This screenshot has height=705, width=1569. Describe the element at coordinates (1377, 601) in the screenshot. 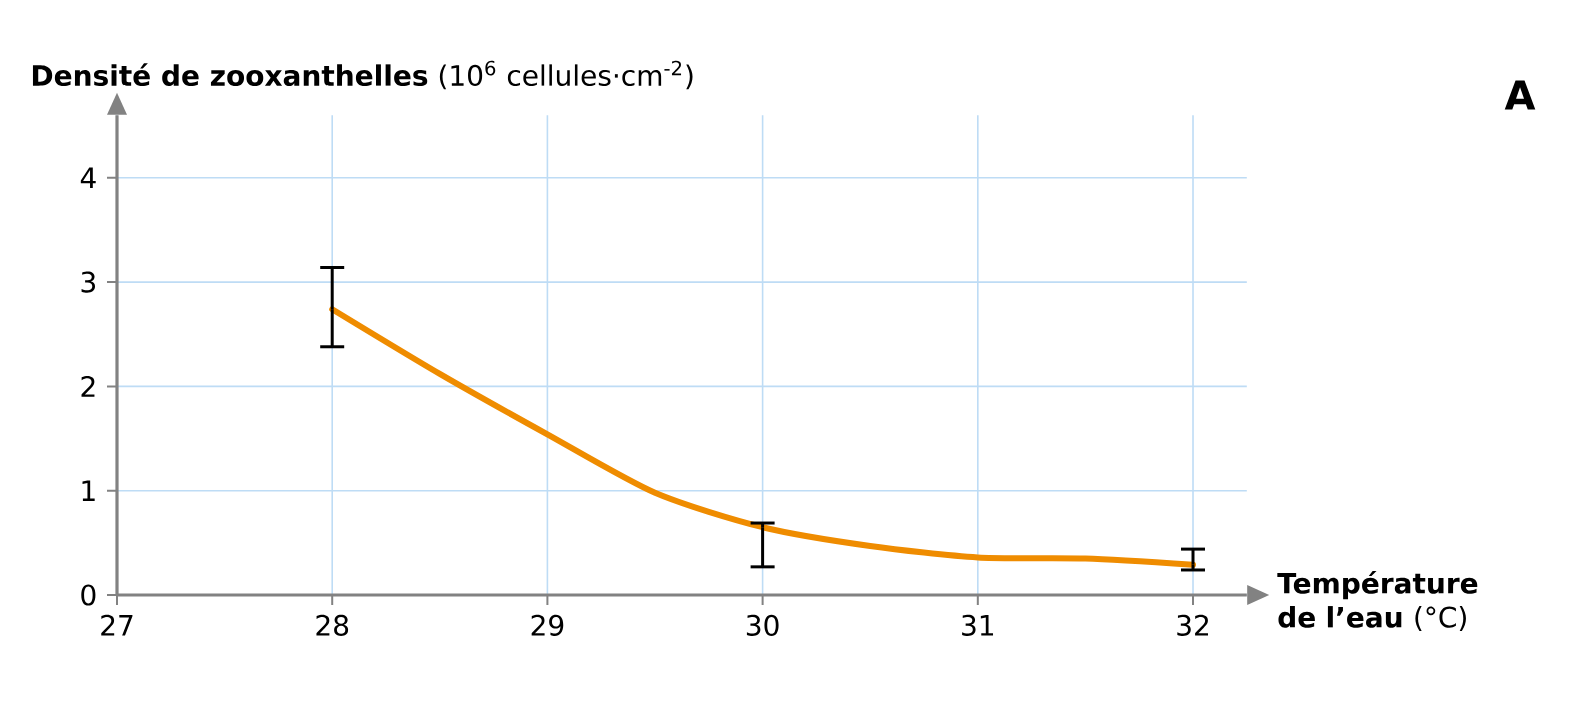

I see `x-axis-title: Température de l’eau (°C)` at that location.